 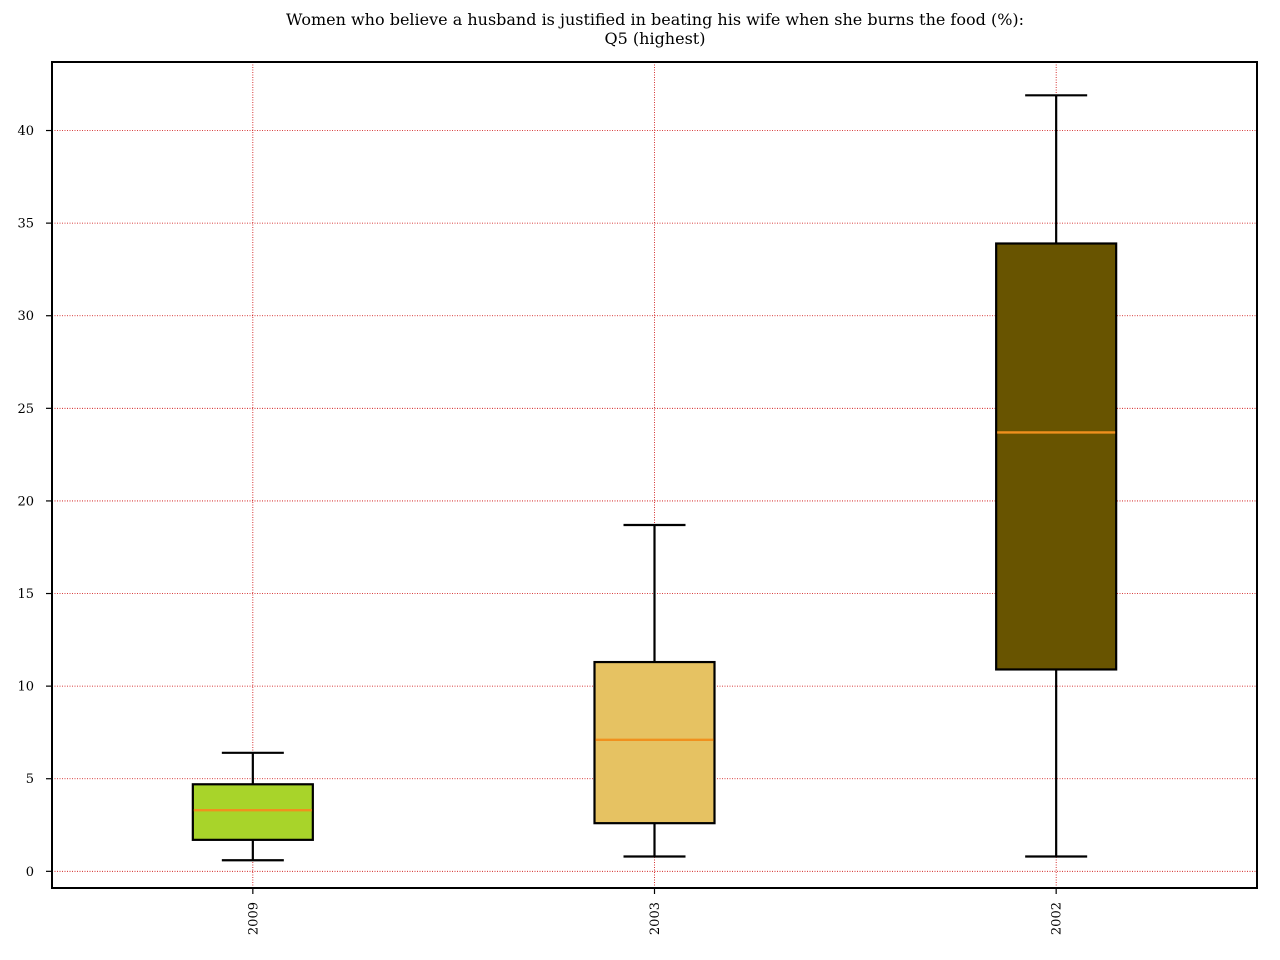 I want to click on x-axis: 2009 2003 2002, so click(x=655, y=911).